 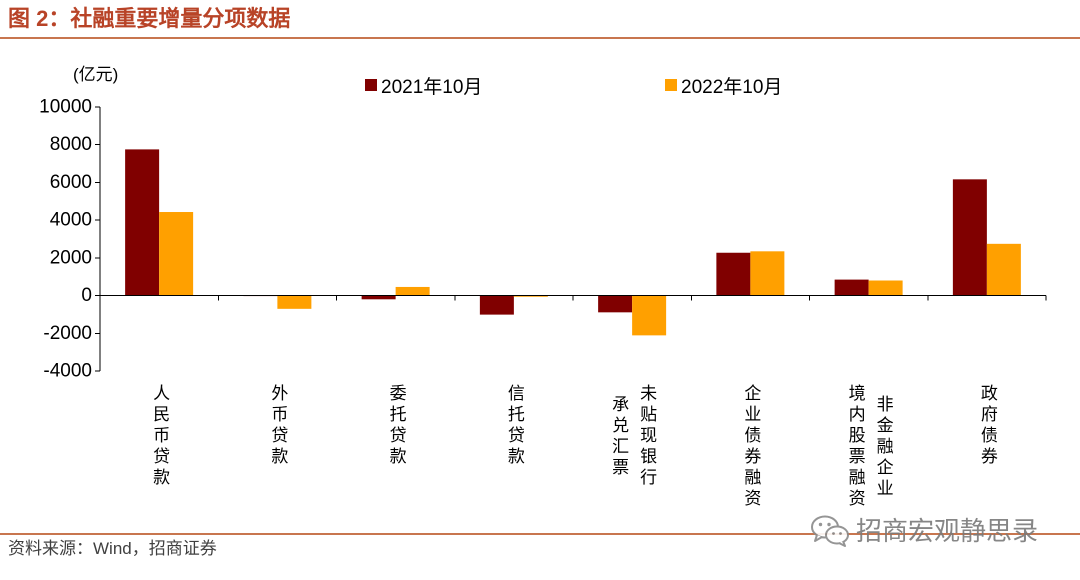 What do you see at coordinates (733, 274) in the screenshot?
I see `bar-series1-category6` at bounding box center [733, 274].